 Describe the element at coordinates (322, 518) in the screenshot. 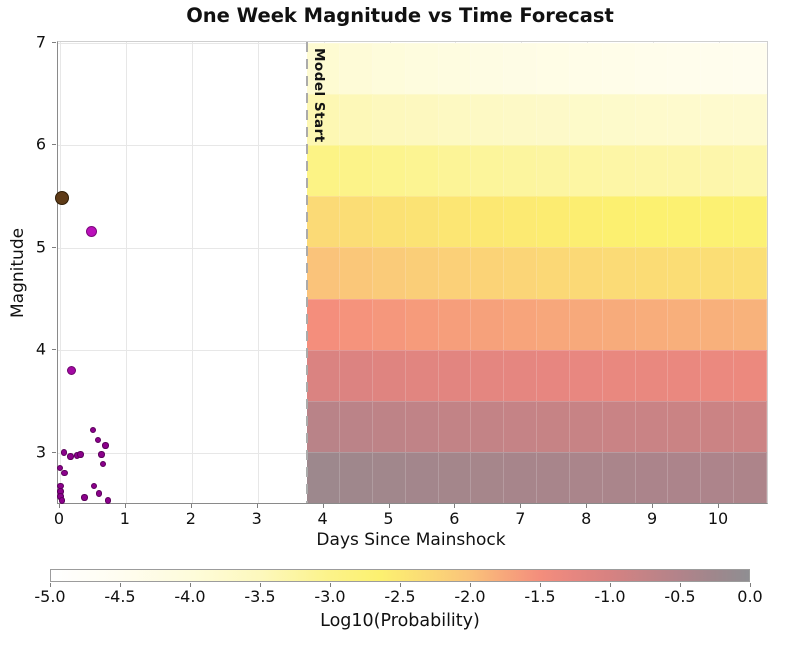

I see `x-tick-label: 4` at that location.